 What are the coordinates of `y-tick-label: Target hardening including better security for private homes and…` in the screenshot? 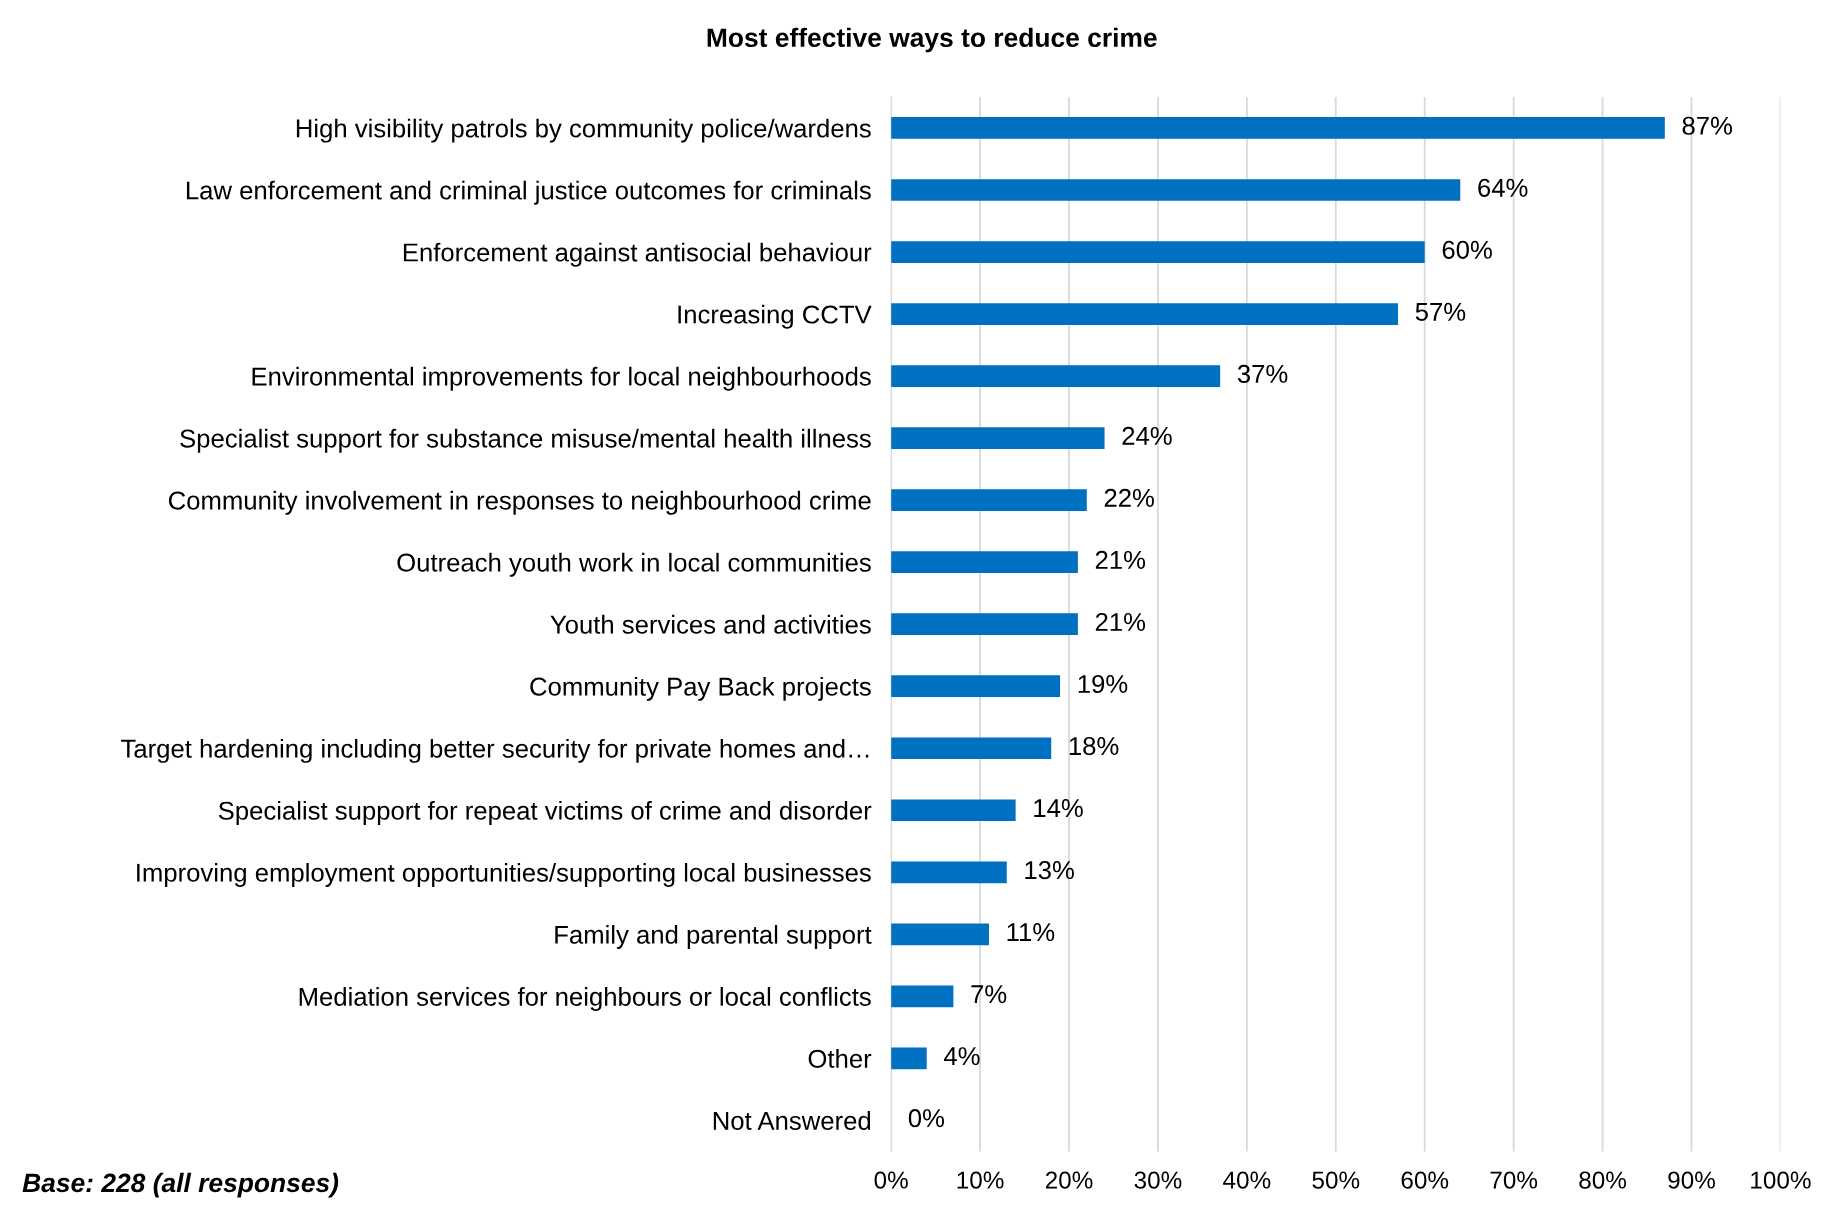 It's located at (495, 750).